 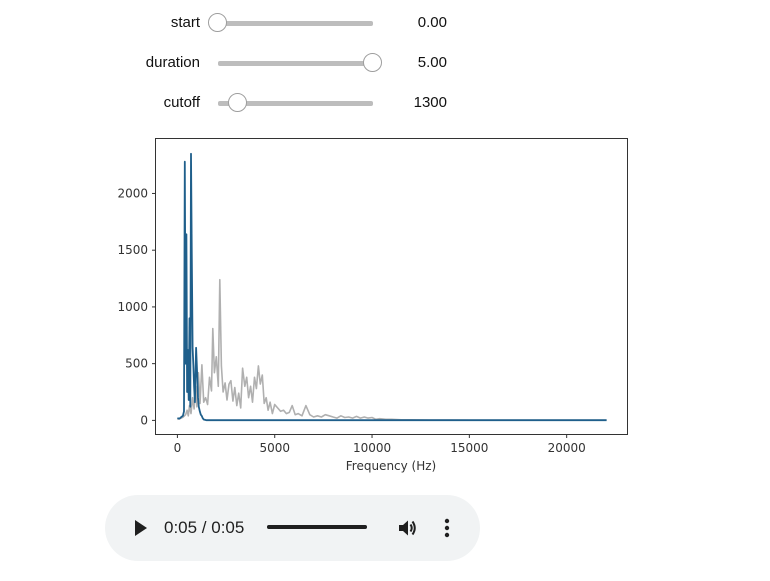 What do you see at coordinates (385, 63) in the screenshot?
I see `slider-row-duration: duration 5.00` at bounding box center [385, 63].